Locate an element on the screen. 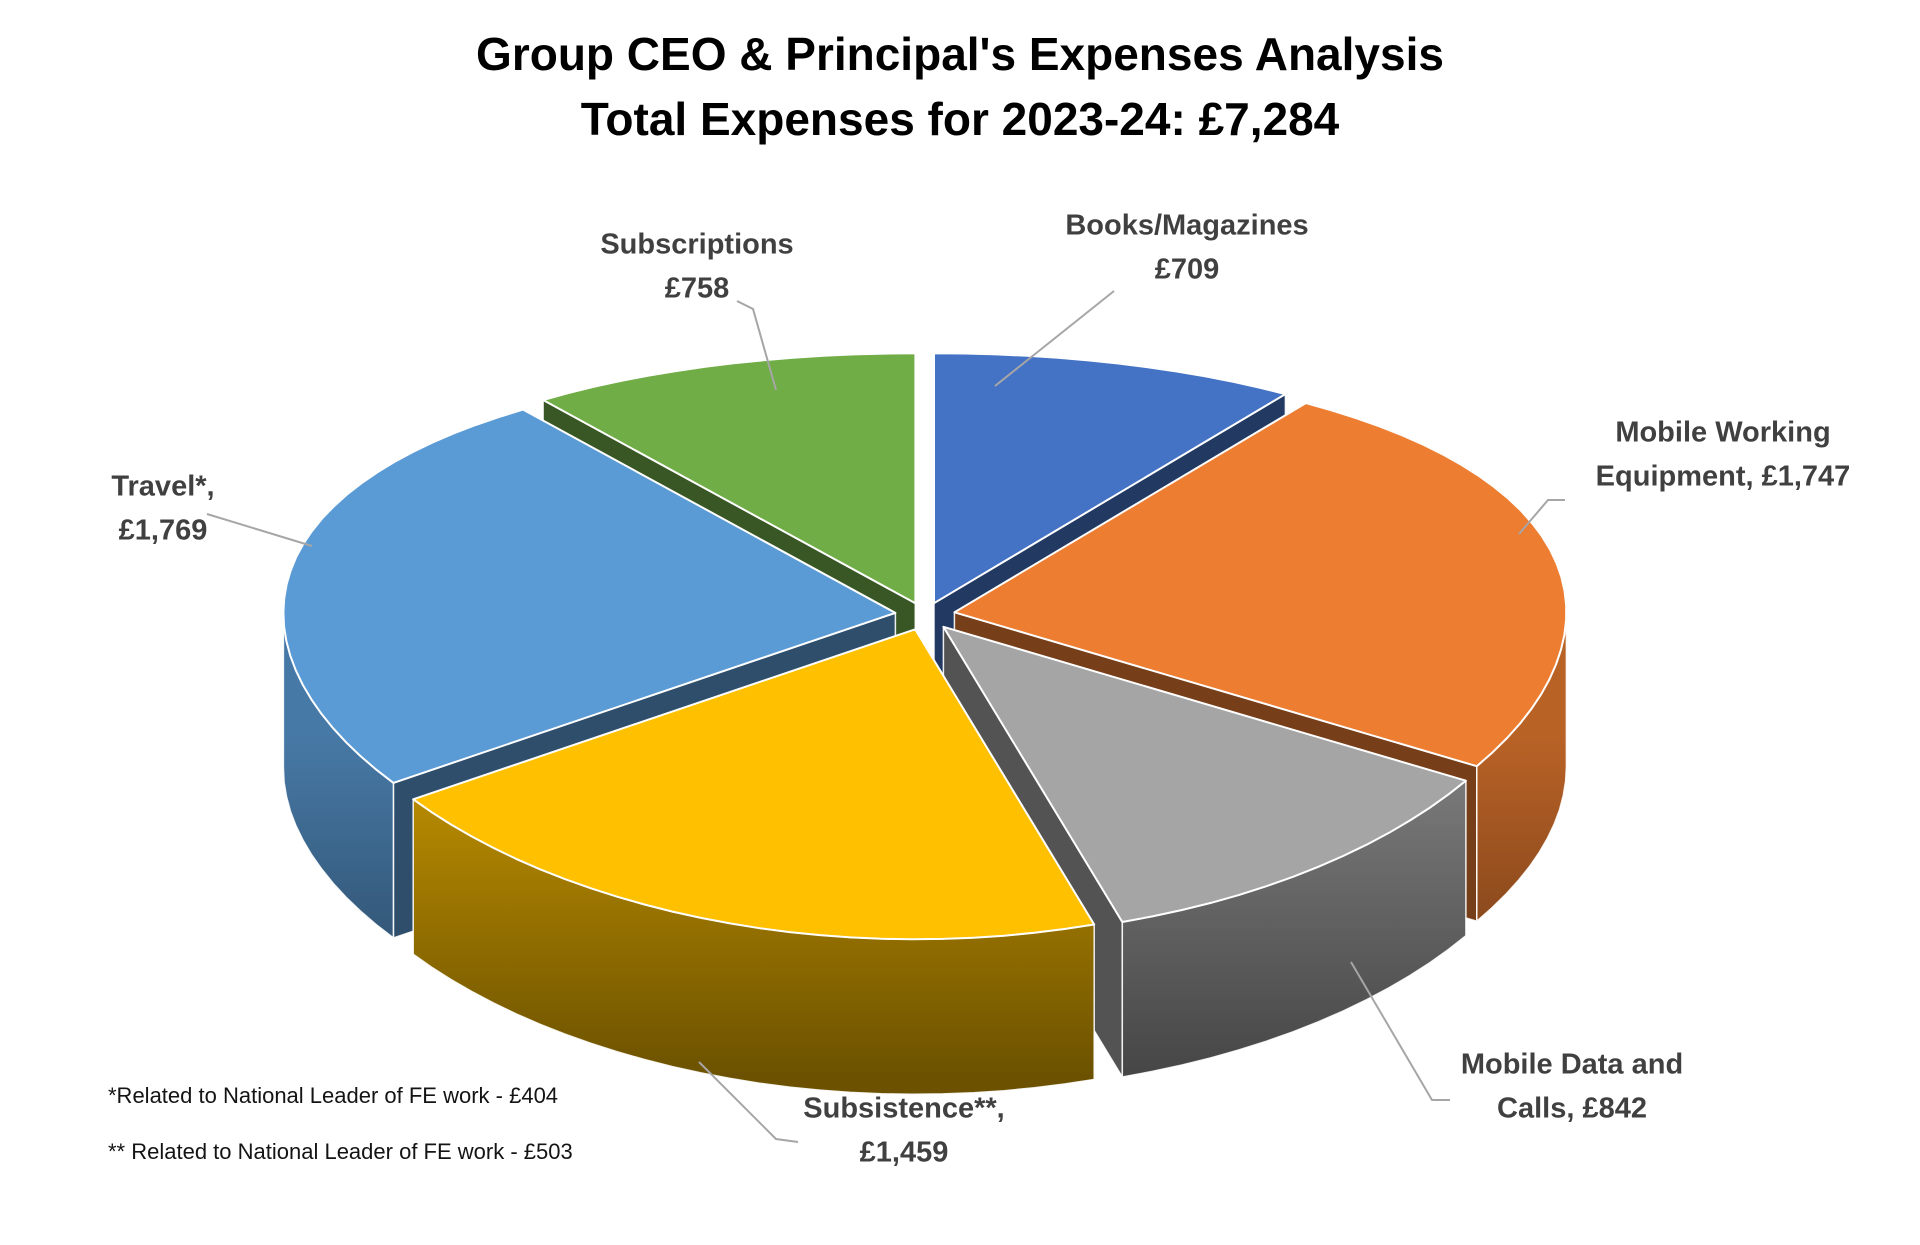  pie-slice-top-mwe is located at coordinates (1260, 585).